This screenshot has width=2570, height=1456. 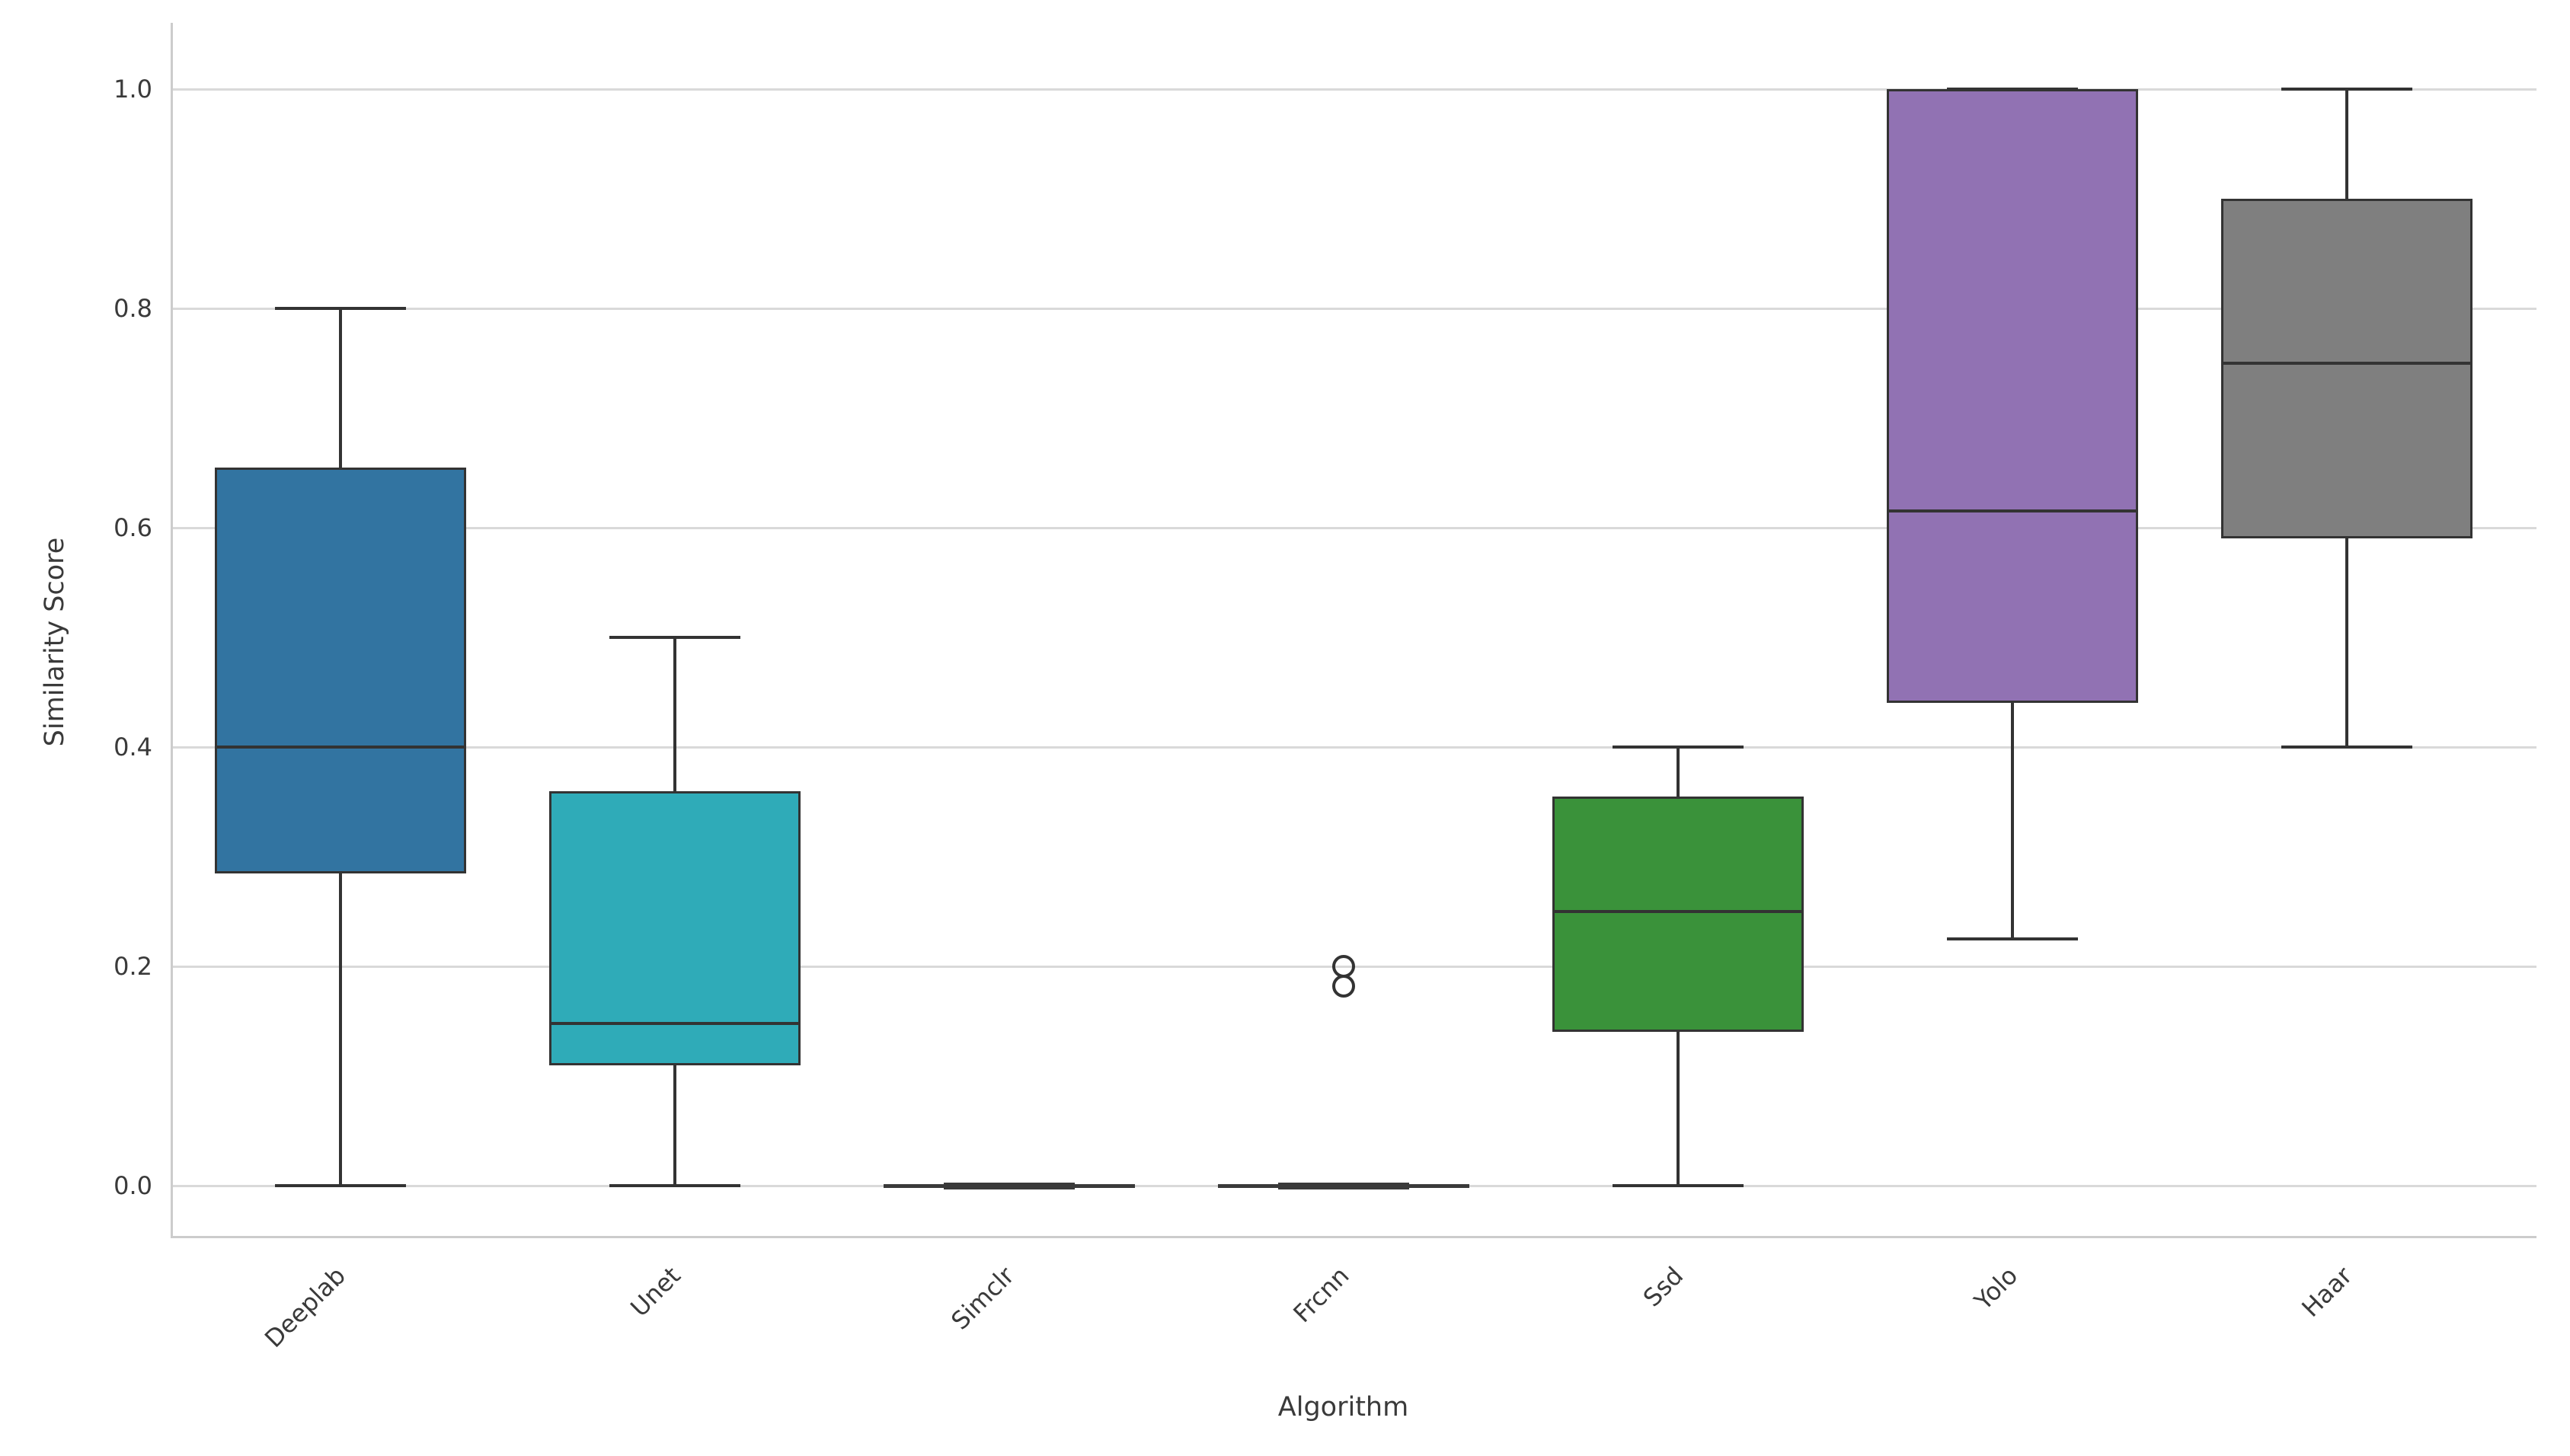 What do you see at coordinates (1996, 1288) in the screenshot?
I see `x-tick-label-yolo: Yolo` at bounding box center [1996, 1288].